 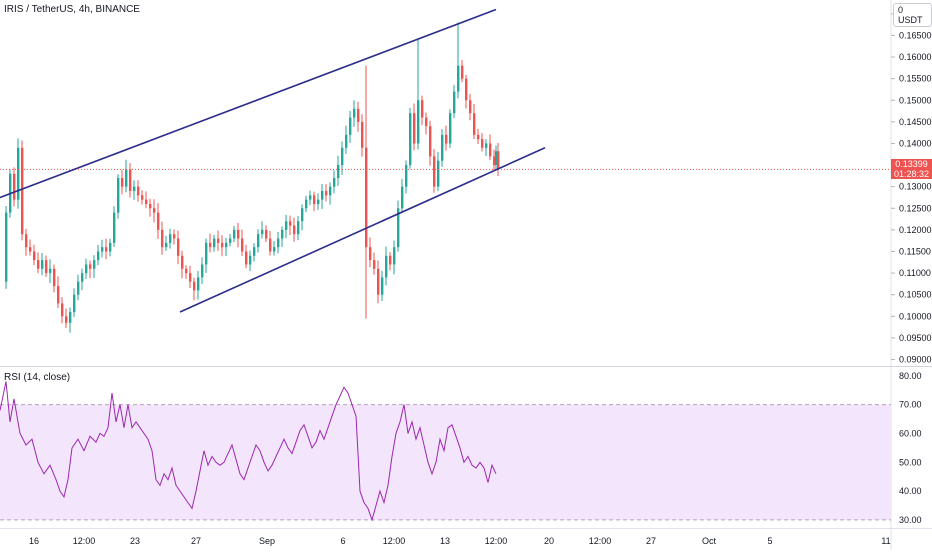 What do you see at coordinates (34, 541) in the screenshot?
I see `time-tick-label: 16` at bounding box center [34, 541].